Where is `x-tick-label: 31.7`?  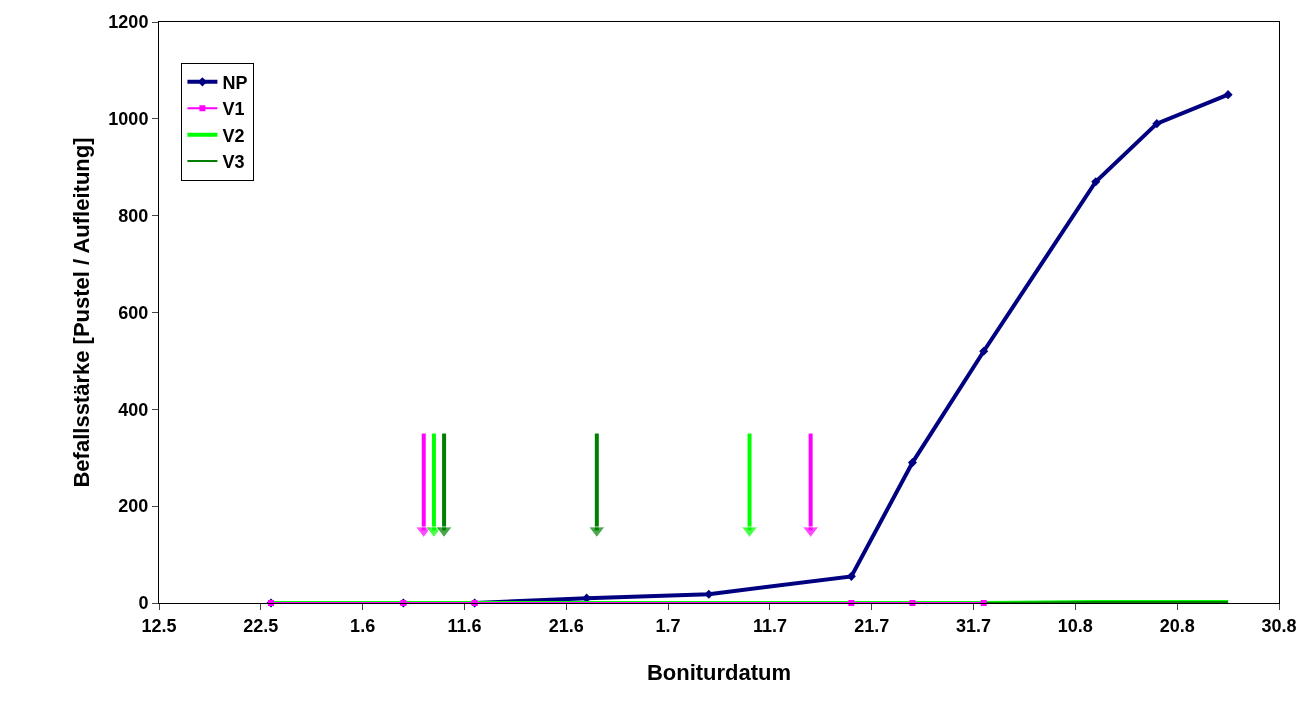 x-tick-label: 31.7 is located at coordinates (974, 625).